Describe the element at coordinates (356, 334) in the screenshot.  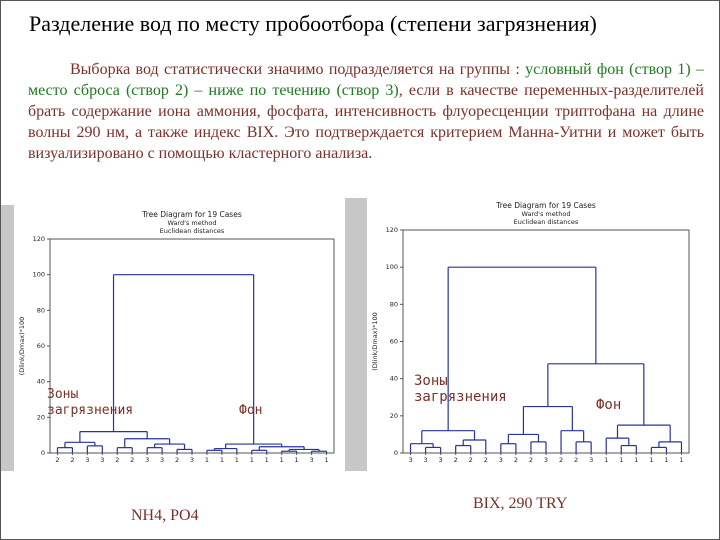
I see `center-strip` at that location.